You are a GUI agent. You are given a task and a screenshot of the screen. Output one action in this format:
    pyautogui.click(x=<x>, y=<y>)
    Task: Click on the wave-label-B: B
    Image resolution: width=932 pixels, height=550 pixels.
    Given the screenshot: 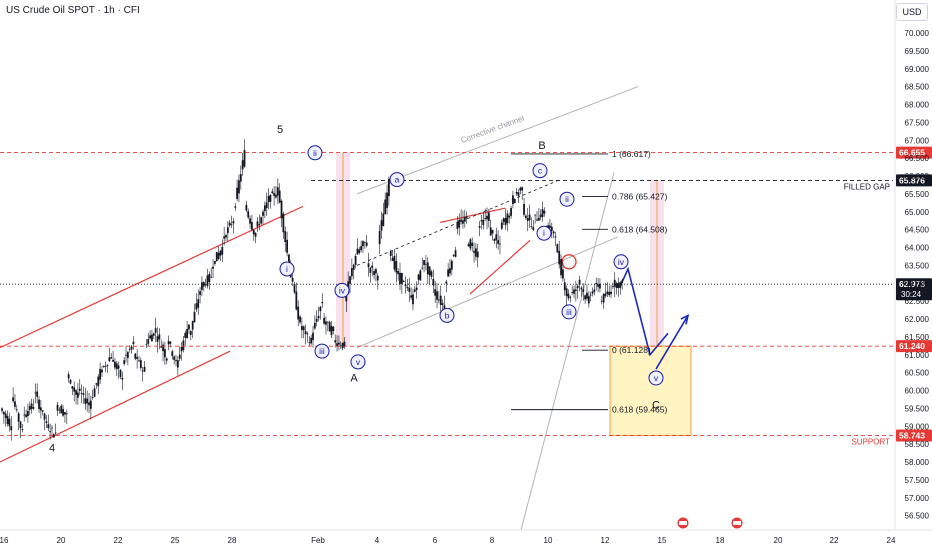 What is the action you would take?
    pyautogui.click(x=541, y=146)
    